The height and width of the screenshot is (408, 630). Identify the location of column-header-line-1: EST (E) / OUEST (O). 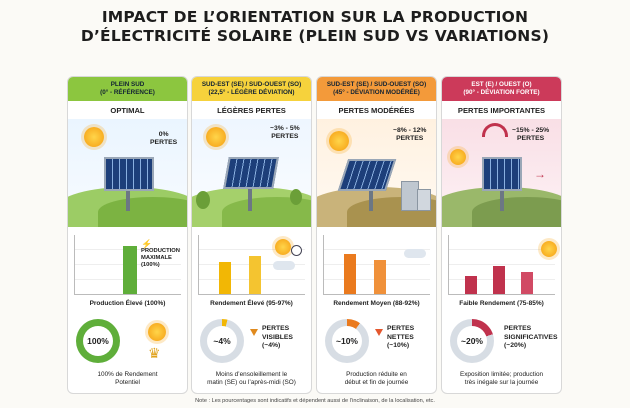
(501, 84).